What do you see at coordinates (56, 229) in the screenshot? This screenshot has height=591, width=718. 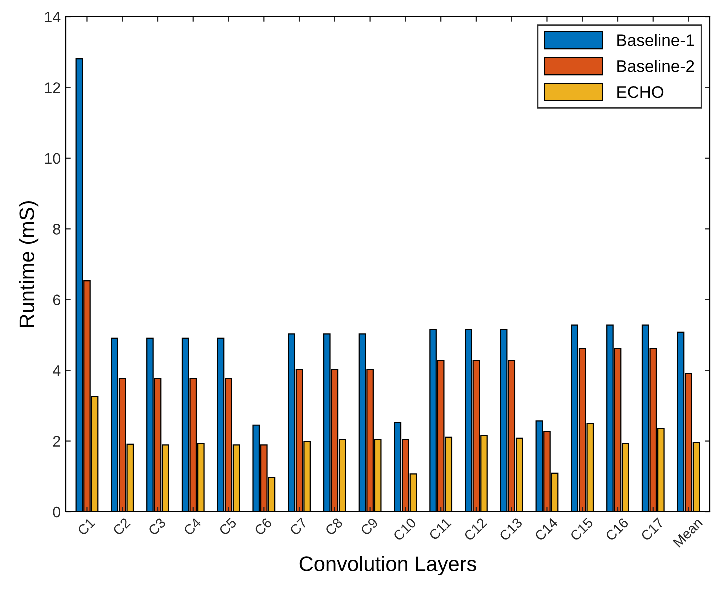 I see `y-tick-label: 8` at bounding box center [56, 229].